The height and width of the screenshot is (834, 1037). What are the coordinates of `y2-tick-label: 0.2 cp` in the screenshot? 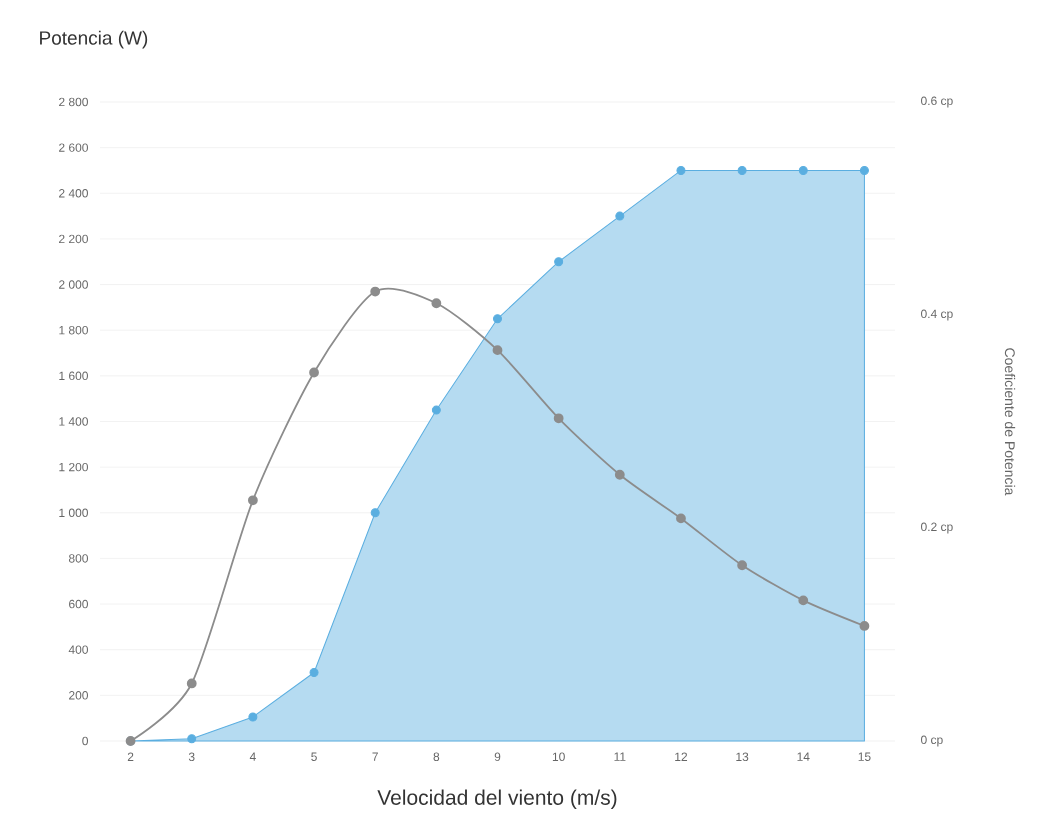 It's located at (937, 528).